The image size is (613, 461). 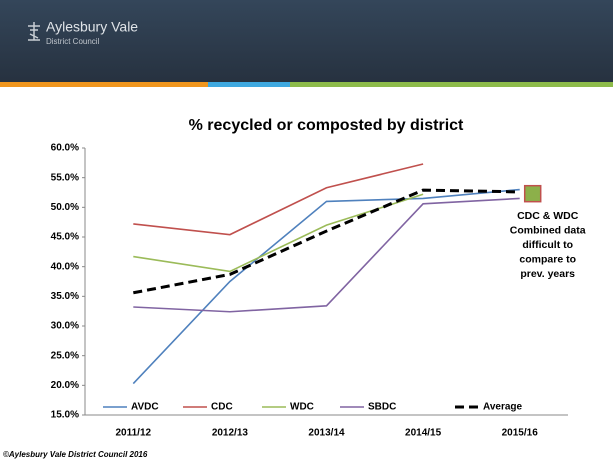 What do you see at coordinates (65, 177) in the screenshot?
I see `y-tick-label: 55.0%` at bounding box center [65, 177].